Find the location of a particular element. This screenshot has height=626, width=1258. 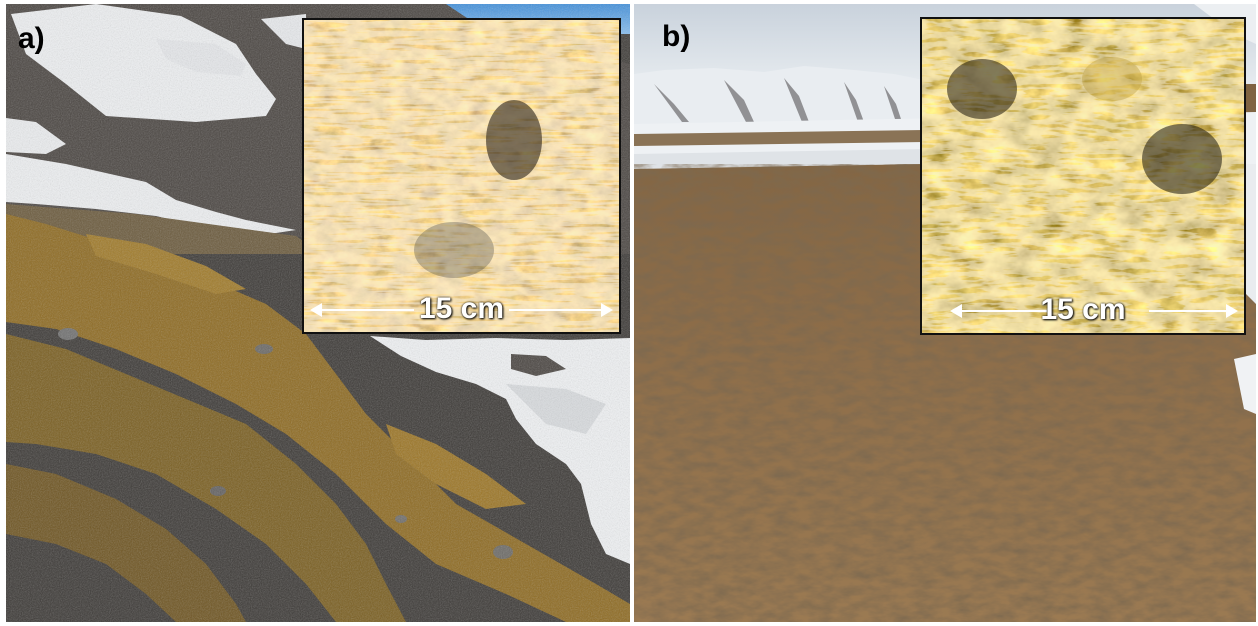

moss-closeup-image is located at coordinates (1083, 176).